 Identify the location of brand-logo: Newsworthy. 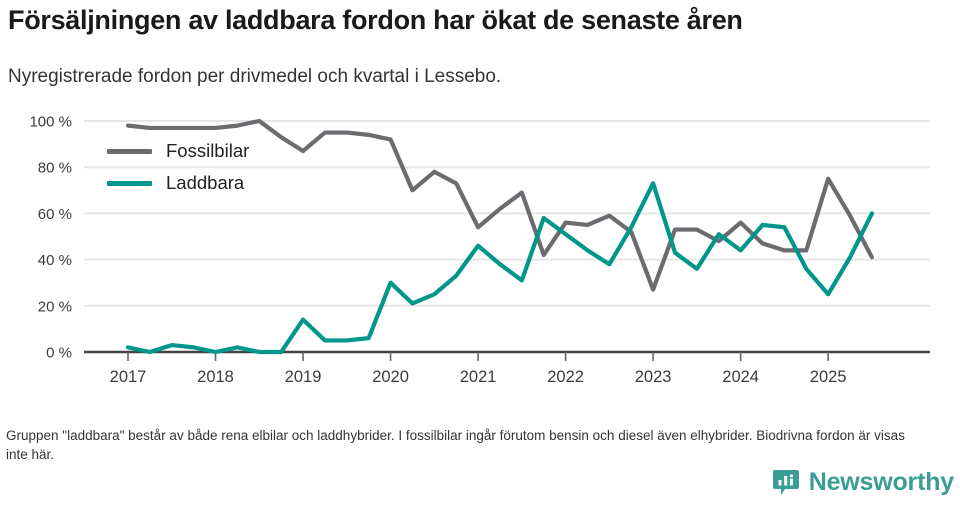
(863, 482).